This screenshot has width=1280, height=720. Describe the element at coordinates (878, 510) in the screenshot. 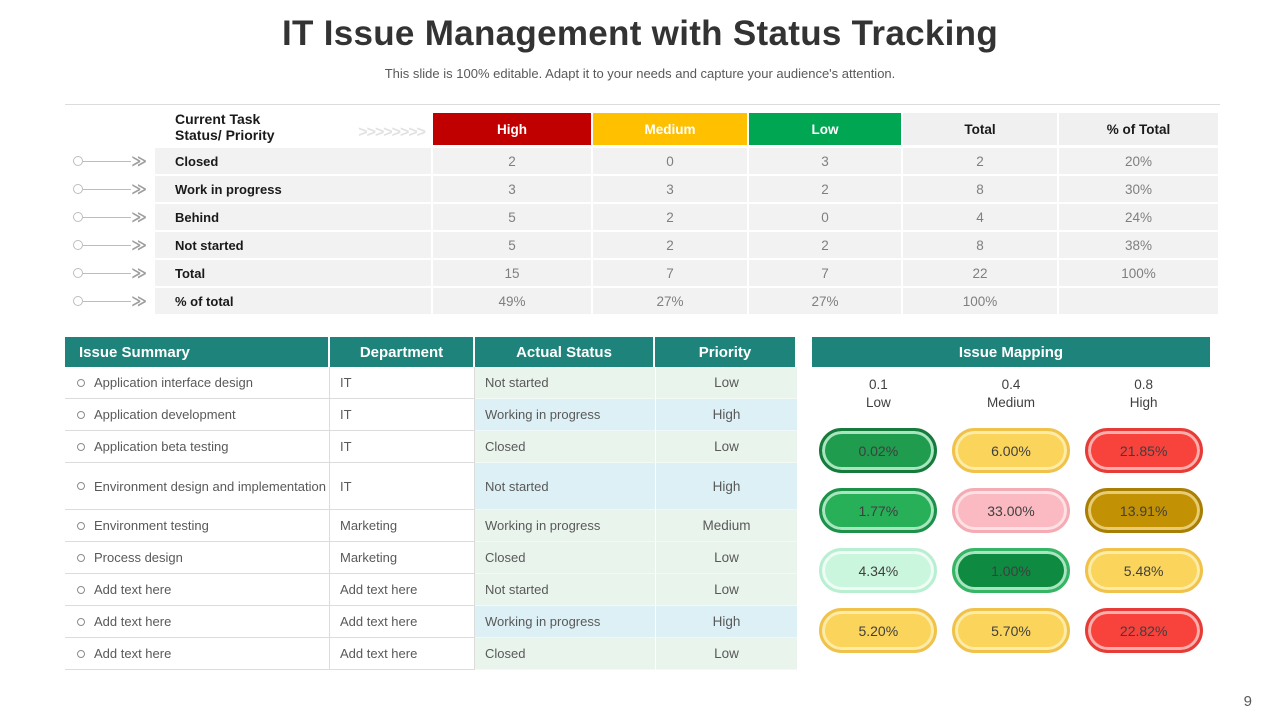

I see `mapping-pill: 1.77%` at that location.